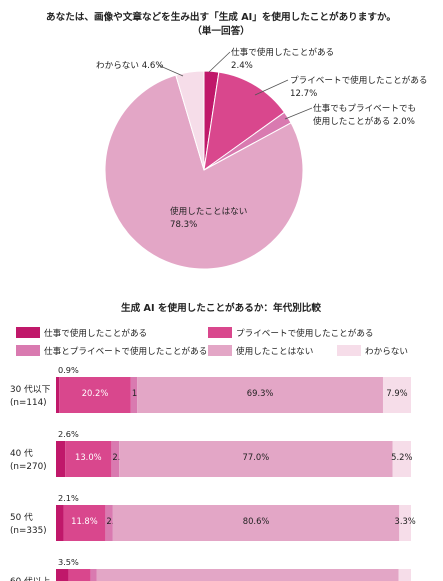  I want to click on bar-category-3: 50 代, so click(21, 517).